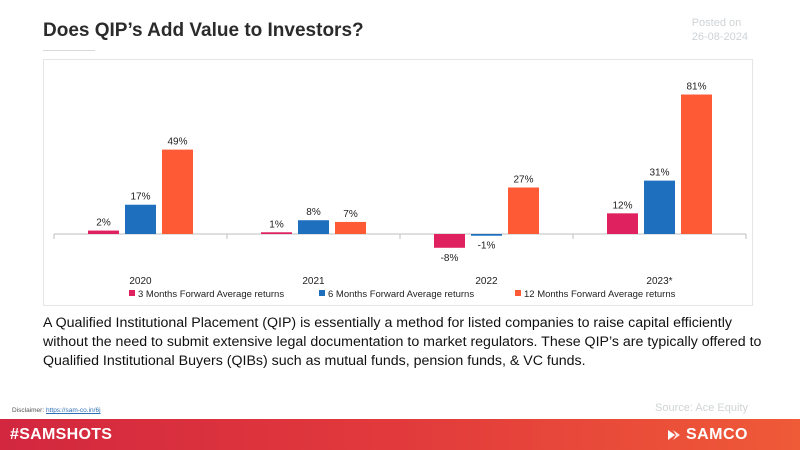 This screenshot has width=800, height=450. Describe the element at coordinates (701, 408) in the screenshot. I see `source-note: Source: Ace Equity` at that location.